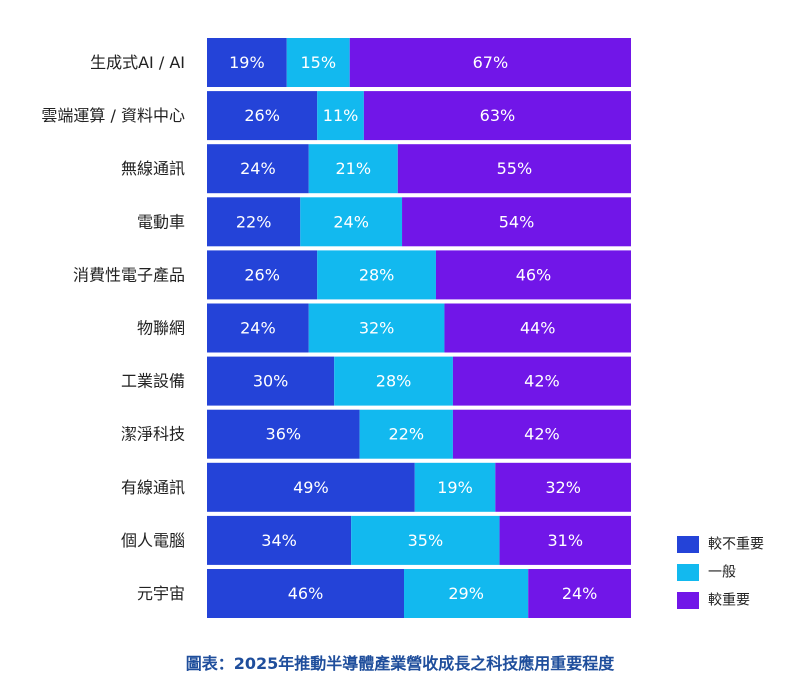 This screenshot has height=696, width=800. I want to click on data-label: 44%, so click(538, 328).